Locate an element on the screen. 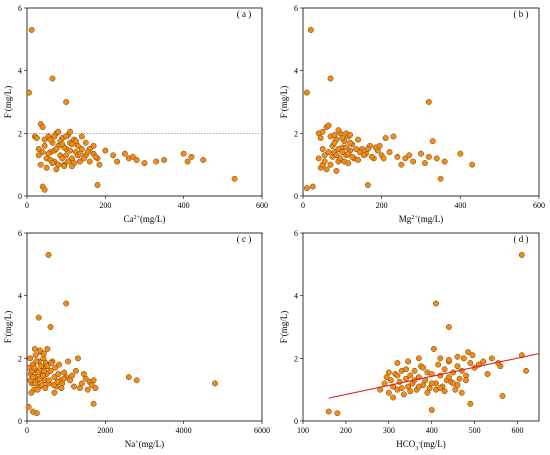 The height and width of the screenshot is (455, 550). x-tick-label: 600 is located at coordinates (539, 205).